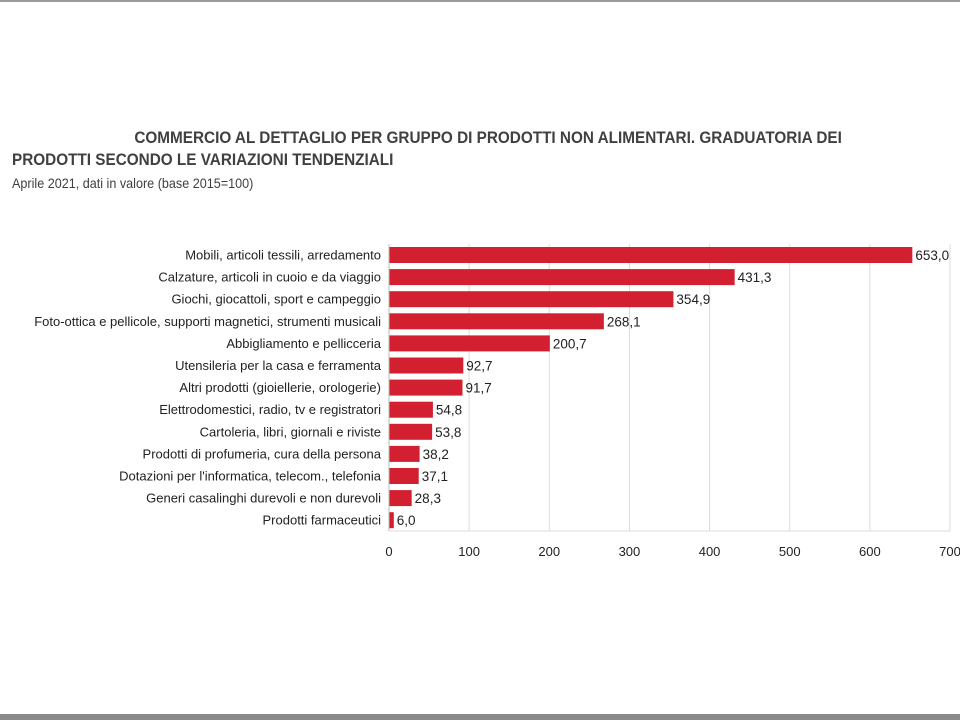 This screenshot has height=720, width=960. What do you see at coordinates (870, 551) in the screenshot?
I see `x-tick-label: 600` at bounding box center [870, 551].